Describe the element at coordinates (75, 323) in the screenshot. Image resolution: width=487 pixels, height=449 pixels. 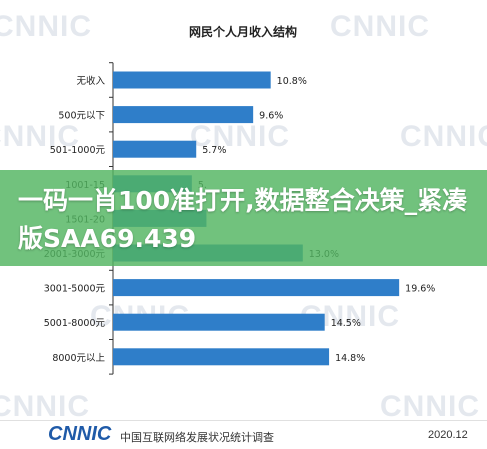
I see `category-label: 5001-8000元` at that location.